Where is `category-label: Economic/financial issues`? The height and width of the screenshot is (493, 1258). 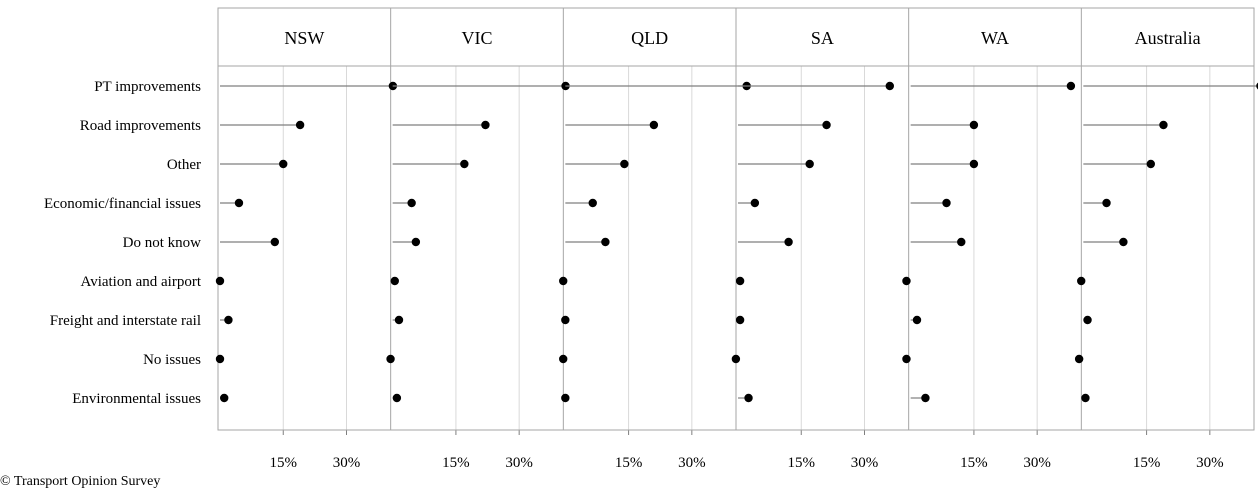 category-label: Economic/financial issues is located at coordinates (122, 204).